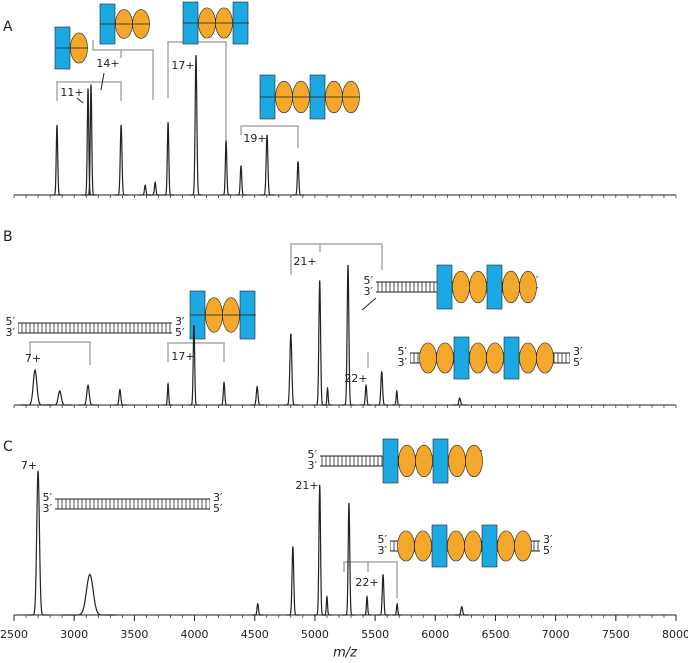 The height and width of the screenshot is (663, 688). I want to click on x-tick-label: 6500, so click(495, 634).